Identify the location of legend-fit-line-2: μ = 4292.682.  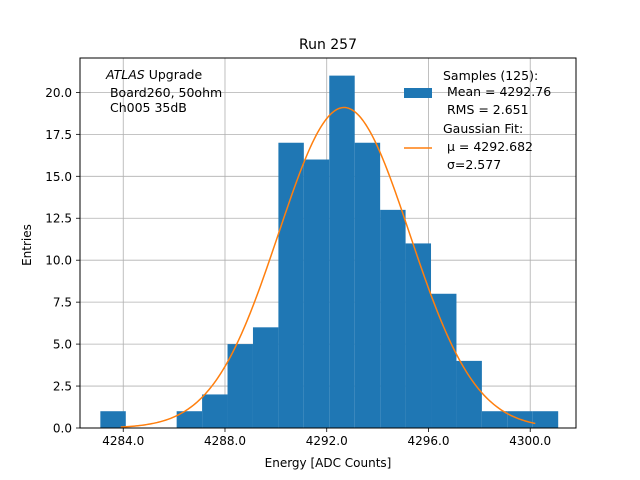
(488, 146).